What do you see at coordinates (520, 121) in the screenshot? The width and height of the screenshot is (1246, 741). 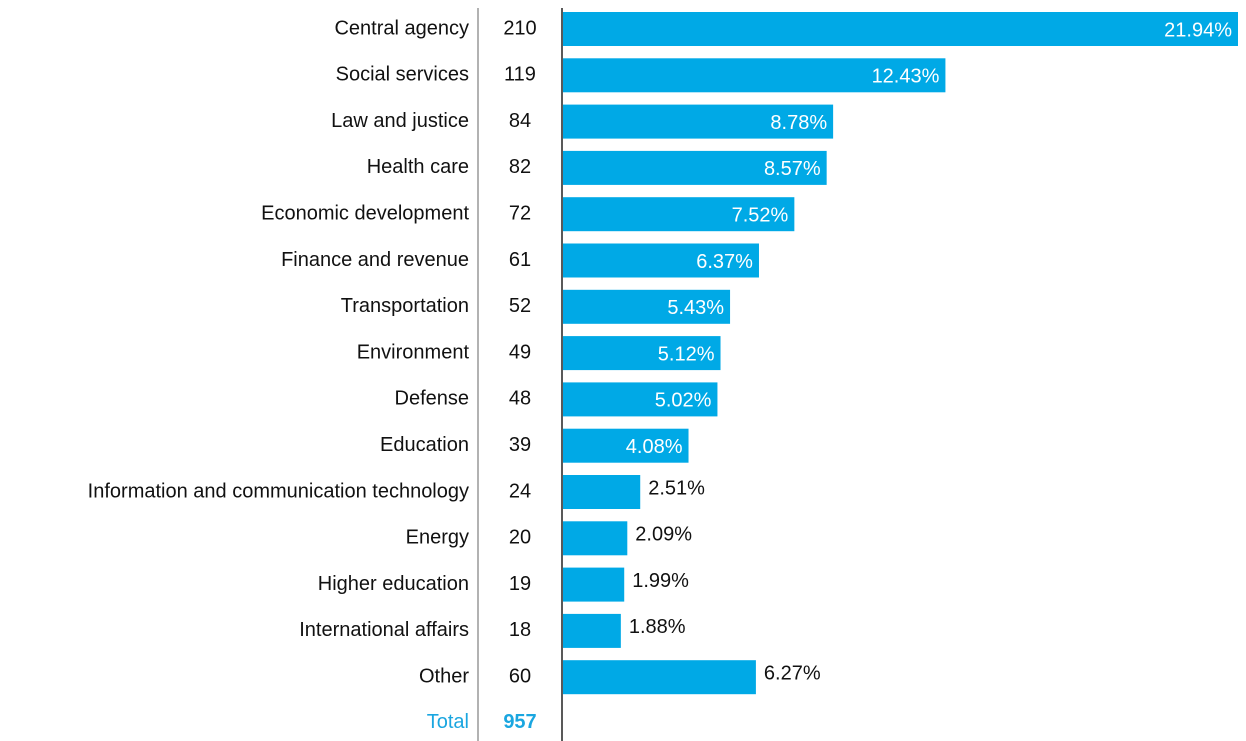 I see `count-label: 84` at bounding box center [520, 121].